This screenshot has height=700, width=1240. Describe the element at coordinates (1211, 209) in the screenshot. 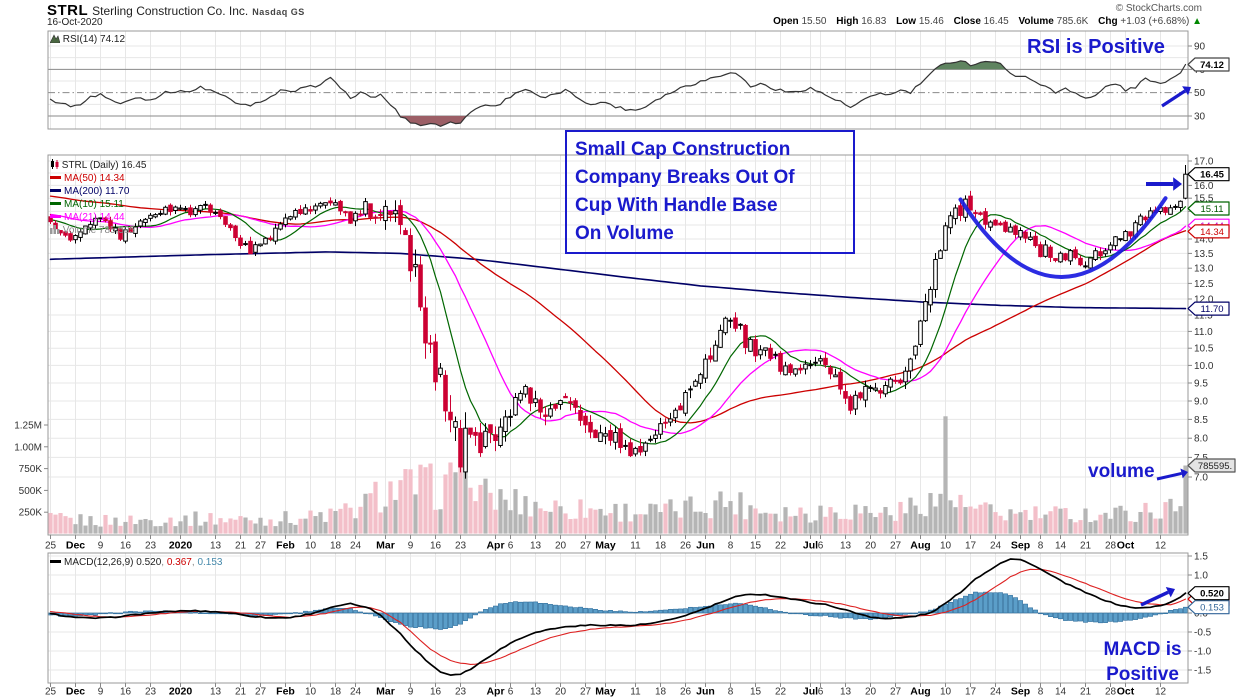

I see `svg-text: 15.11` at that location.